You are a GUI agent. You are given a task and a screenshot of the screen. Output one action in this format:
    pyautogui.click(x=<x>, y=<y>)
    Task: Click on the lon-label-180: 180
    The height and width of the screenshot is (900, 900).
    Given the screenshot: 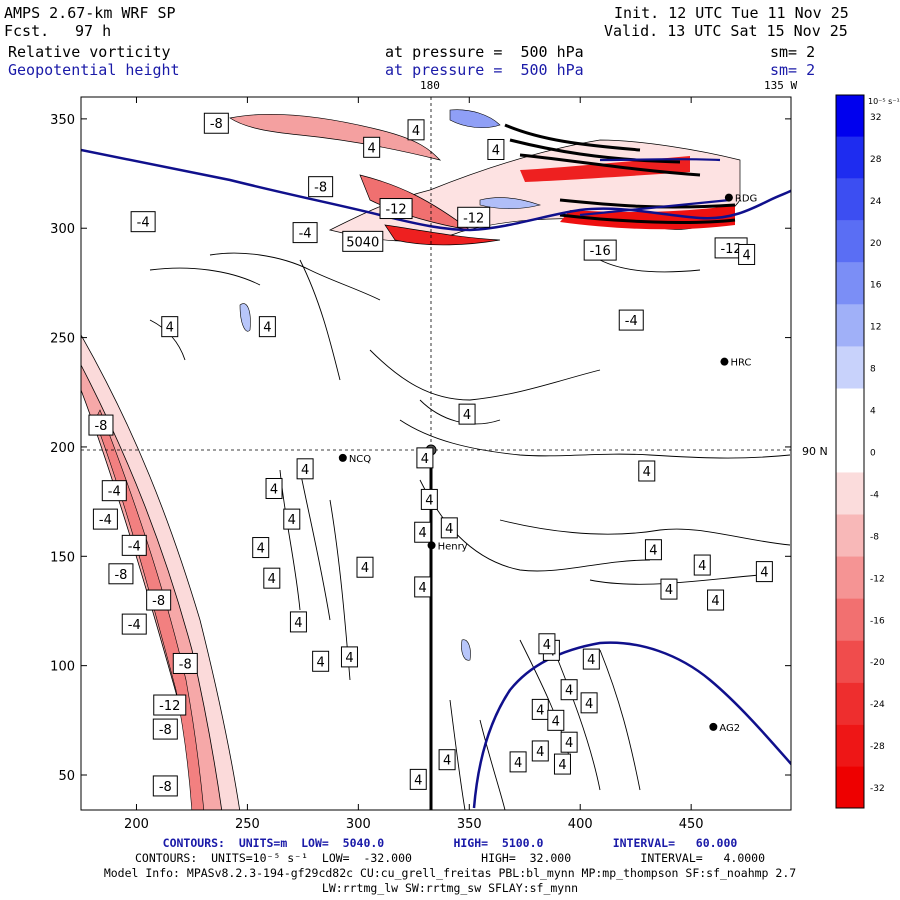 What is the action you would take?
    pyautogui.click(x=430, y=85)
    